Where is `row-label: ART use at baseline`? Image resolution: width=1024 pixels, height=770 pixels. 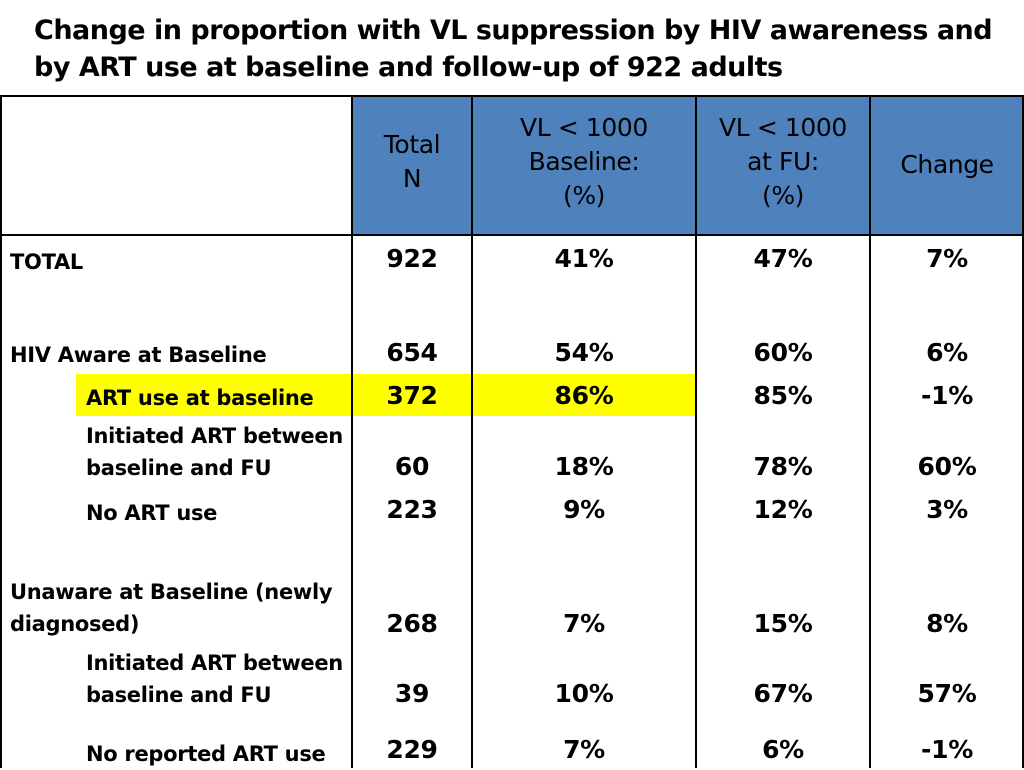
row-label: ART use at baseline is located at coordinates (200, 398).